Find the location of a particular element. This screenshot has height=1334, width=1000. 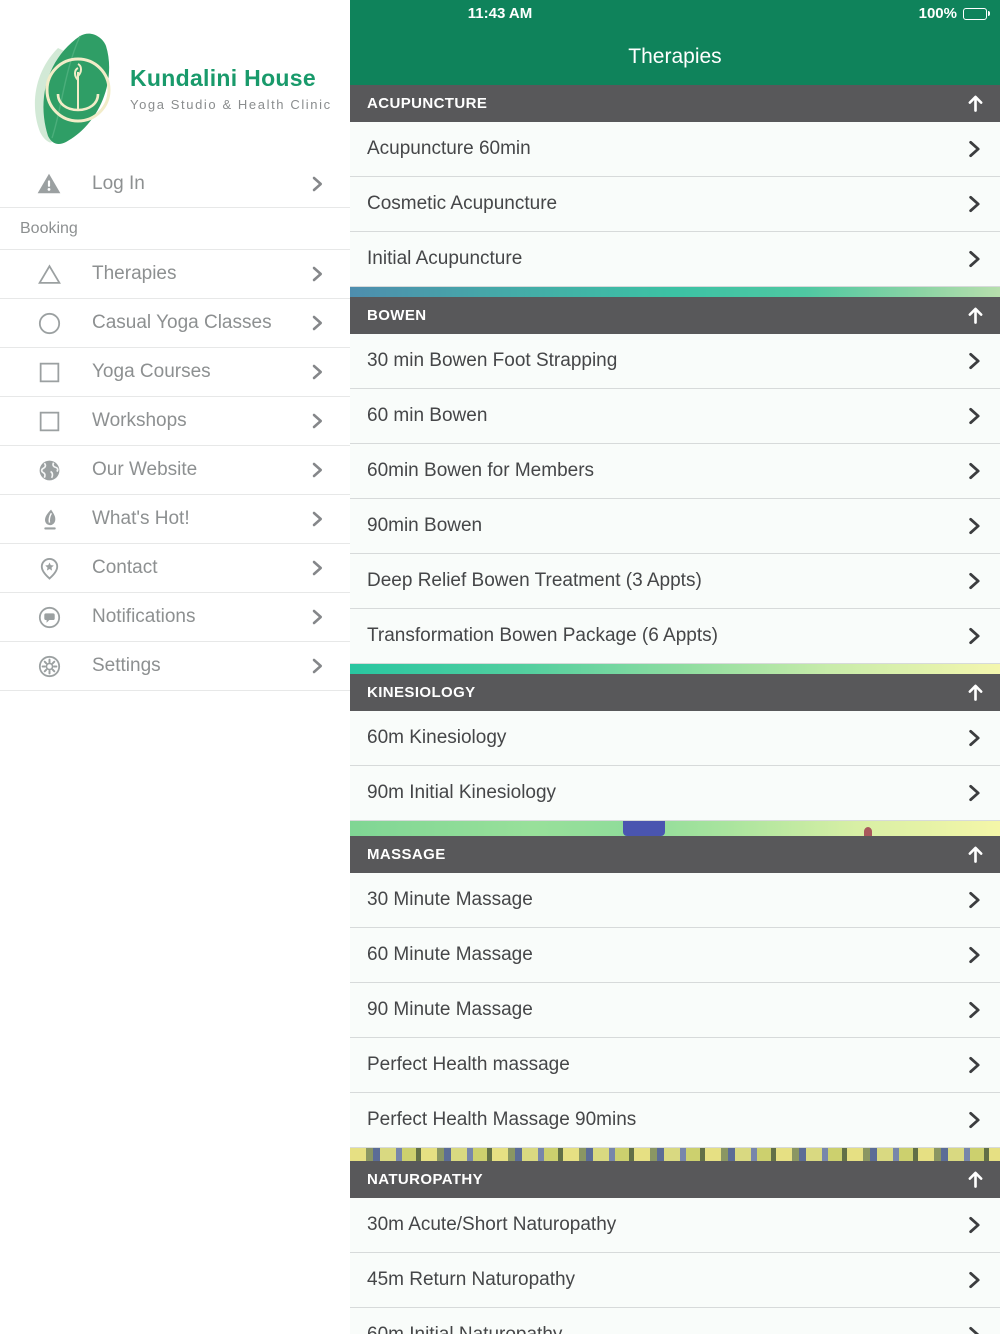

sidebar-item-our-website: Our Website is located at coordinates (175, 470).